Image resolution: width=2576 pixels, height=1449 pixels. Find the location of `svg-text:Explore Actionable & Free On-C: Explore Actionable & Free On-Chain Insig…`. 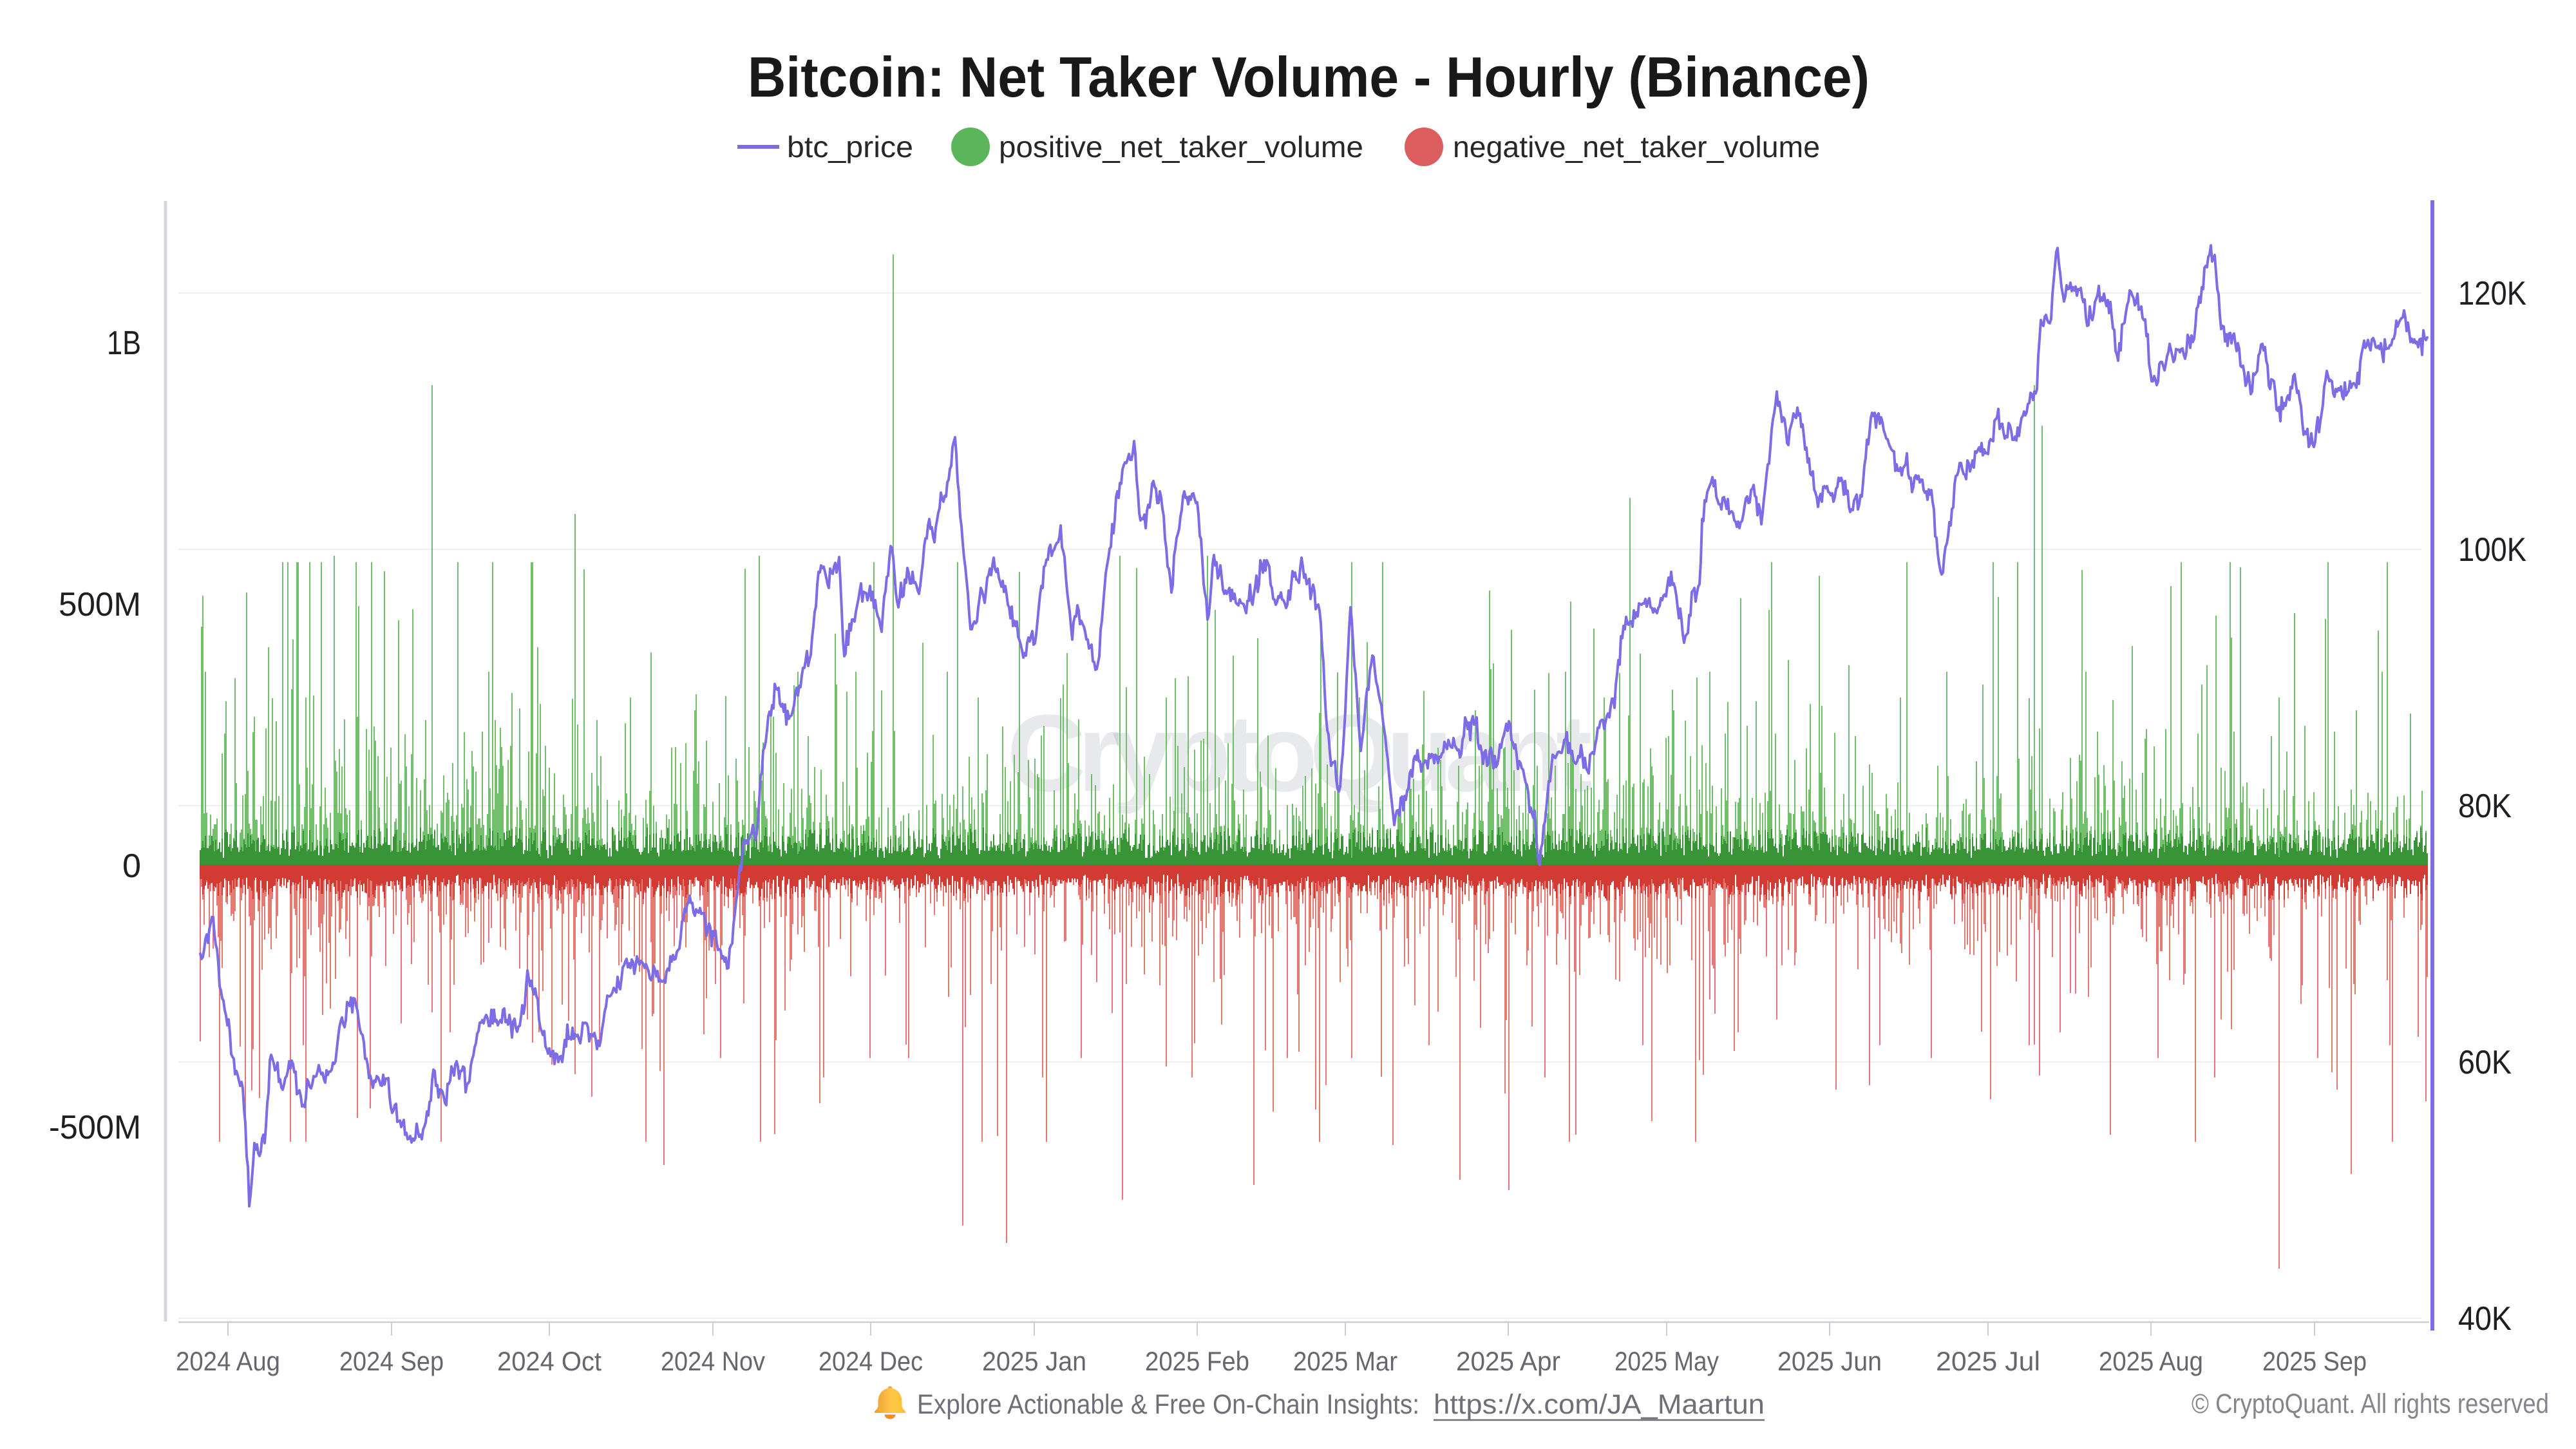

svg-text:Explore Actionable & Free On-C: Explore Actionable & Free On-Chain Insig… is located at coordinates (1168, 1405).